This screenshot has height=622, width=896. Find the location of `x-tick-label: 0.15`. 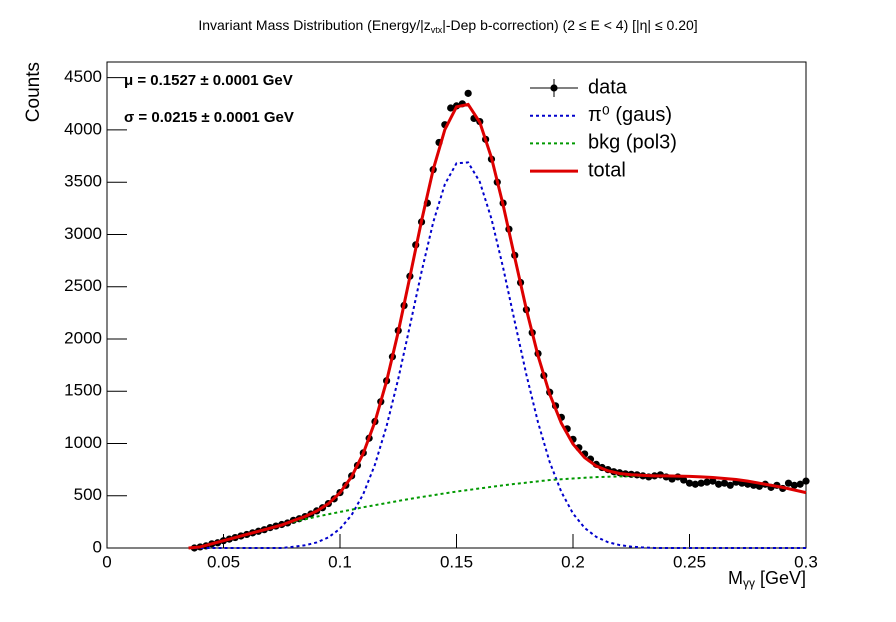

x-tick-label: 0.15 is located at coordinates (456, 561).